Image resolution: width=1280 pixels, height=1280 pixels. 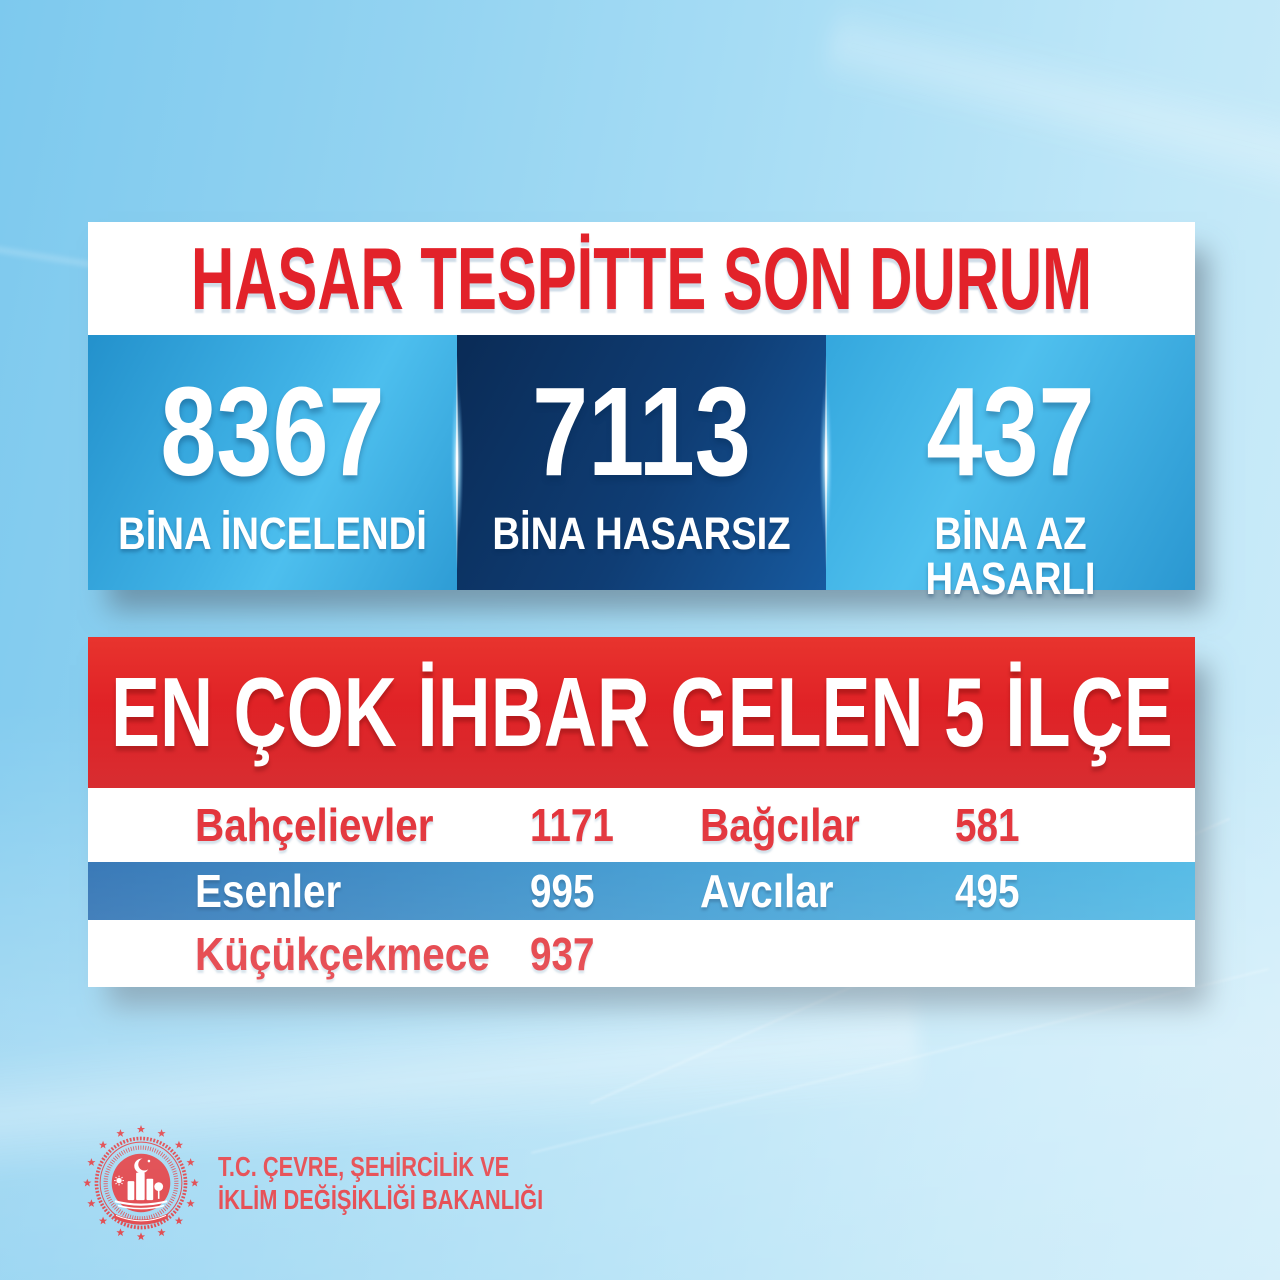 I want to click on district-value: 937, so click(x=562, y=953).